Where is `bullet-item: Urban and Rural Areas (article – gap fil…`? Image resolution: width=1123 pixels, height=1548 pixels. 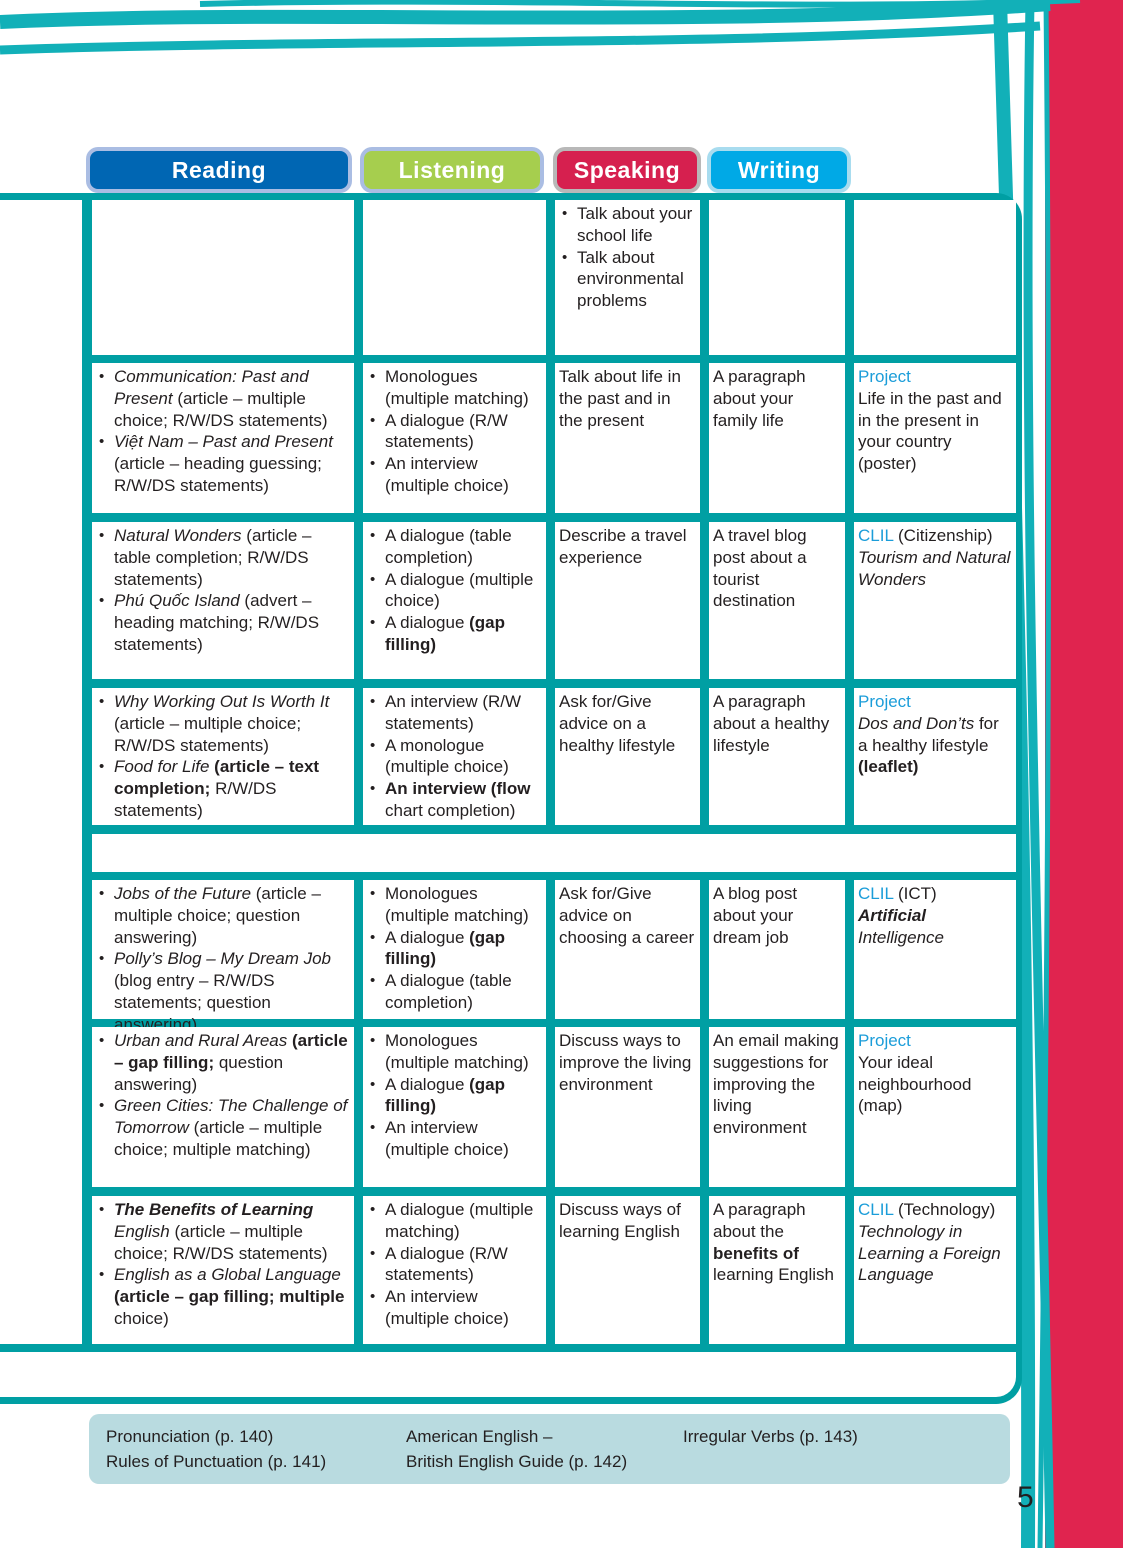 bullet-item: Urban and Rural Areas (article – gap fil… is located at coordinates (223, 1062).